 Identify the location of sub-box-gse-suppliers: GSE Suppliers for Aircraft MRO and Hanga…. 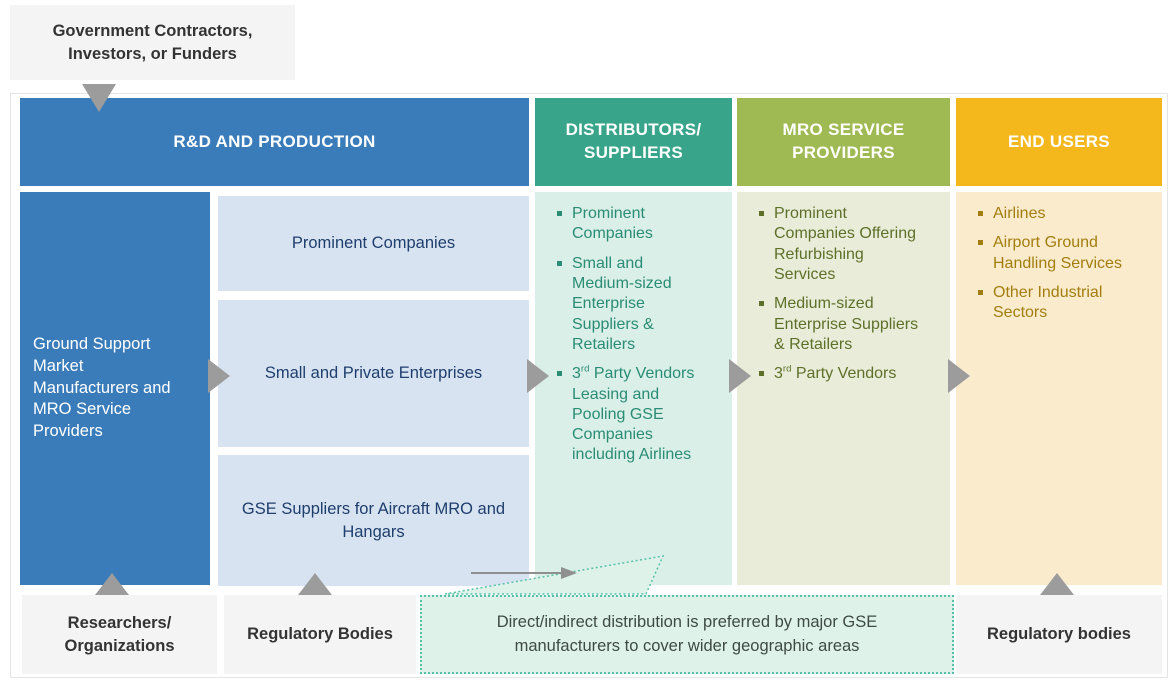
(373, 520).